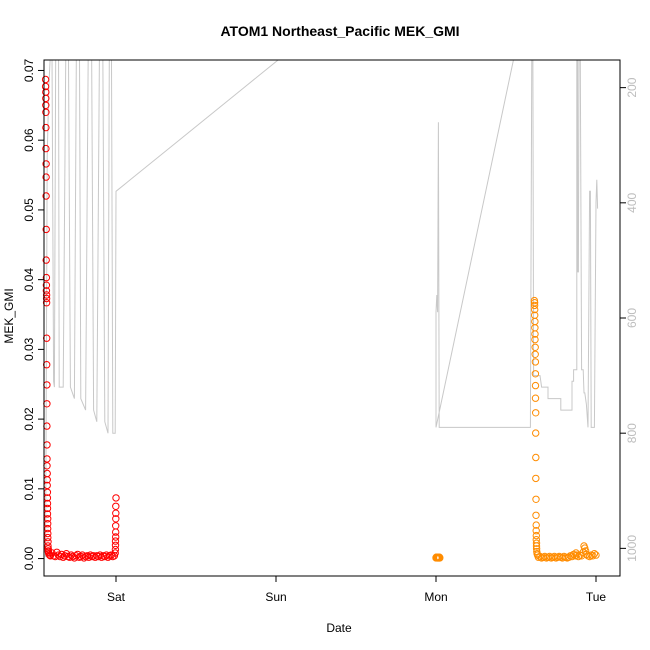 Image resolution: width=650 pixels, height=650 pixels. What do you see at coordinates (29, 210) in the screenshot?
I see `y-tick-label: 0.05` at bounding box center [29, 210].